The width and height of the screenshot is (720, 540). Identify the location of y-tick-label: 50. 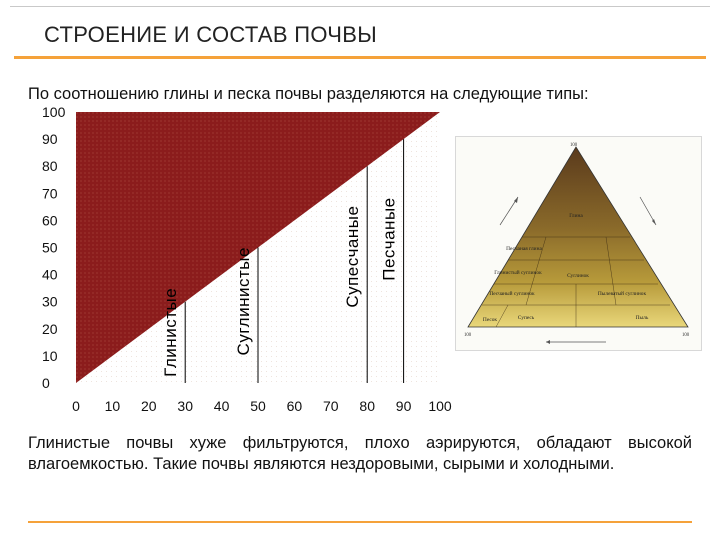
(50, 248).